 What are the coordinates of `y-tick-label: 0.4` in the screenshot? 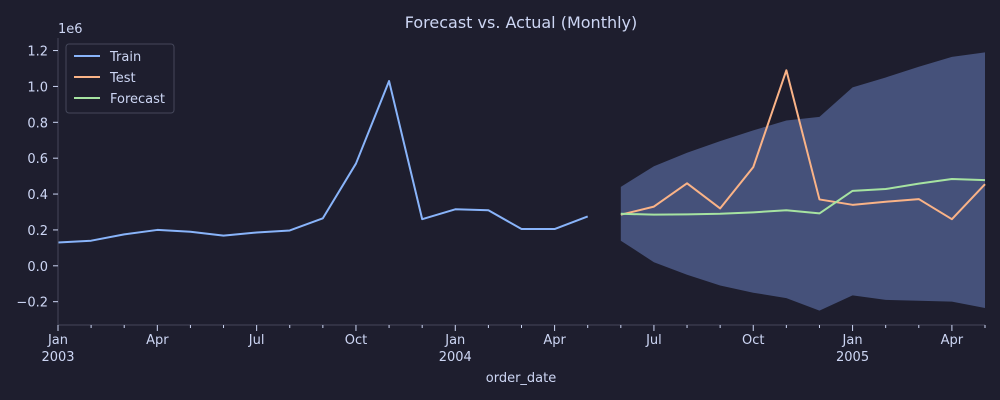 It's located at (37, 195).